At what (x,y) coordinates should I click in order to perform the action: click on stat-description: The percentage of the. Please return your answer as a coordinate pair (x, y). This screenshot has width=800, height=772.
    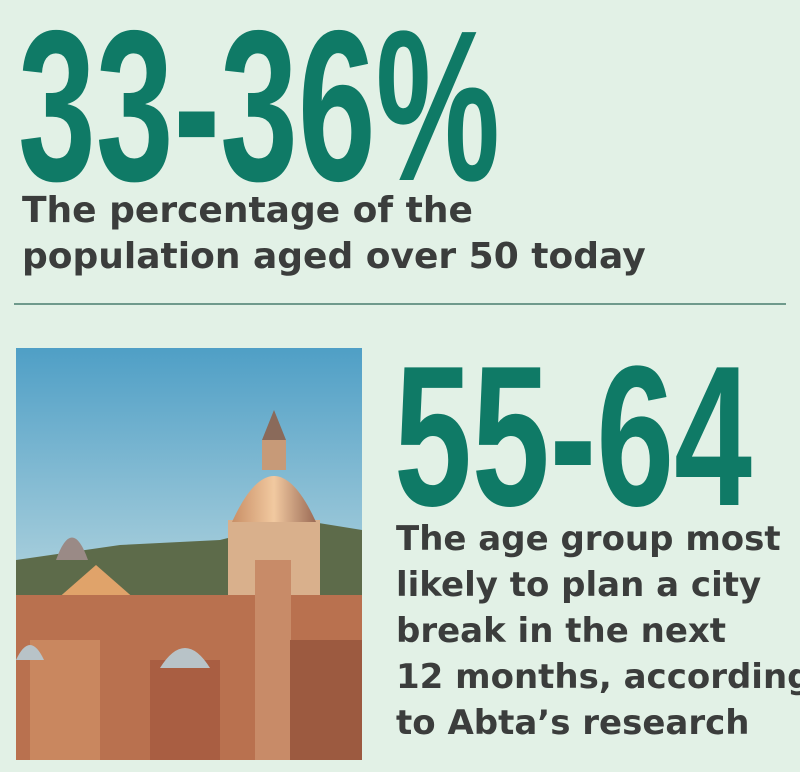
    Looking at the image, I should click on (247, 210).